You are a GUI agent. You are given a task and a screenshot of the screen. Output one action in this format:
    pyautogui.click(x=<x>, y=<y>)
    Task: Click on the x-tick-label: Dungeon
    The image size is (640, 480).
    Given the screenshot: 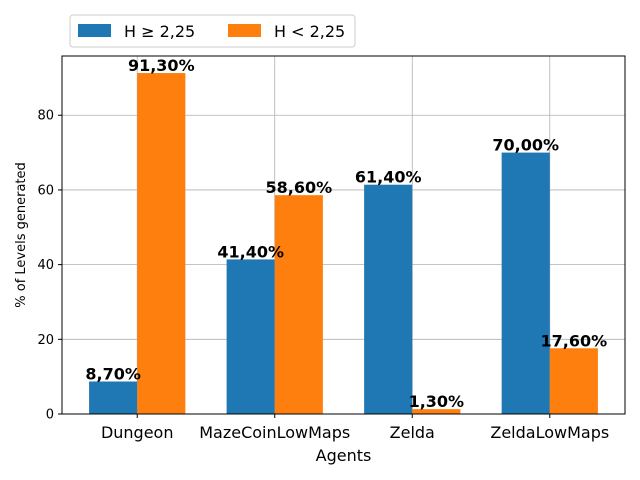 What is the action you would take?
    pyautogui.click(x=137, y=432)
    